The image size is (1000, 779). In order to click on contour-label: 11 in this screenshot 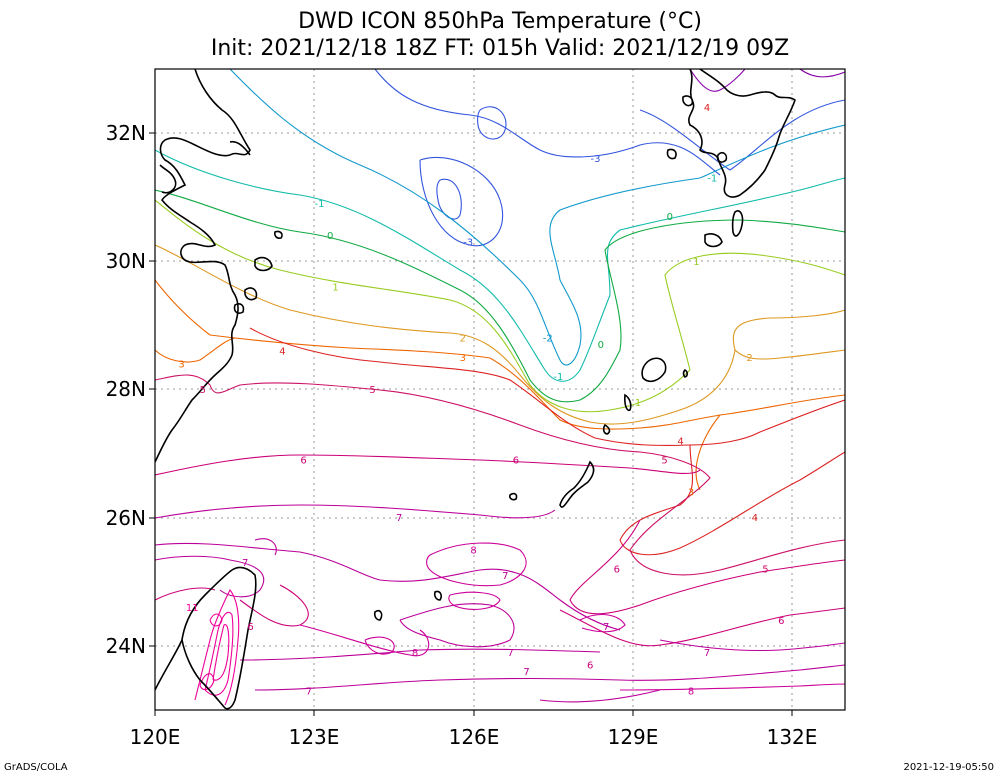, I will do `click(192, 608)`.